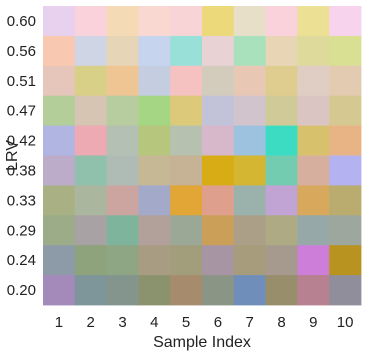 Image resolution: width=365 pixels, height=356 pixels. Describe the element at coordinates (186, 322) in the screenshot. I see `x-tick-label: 5` at that location.